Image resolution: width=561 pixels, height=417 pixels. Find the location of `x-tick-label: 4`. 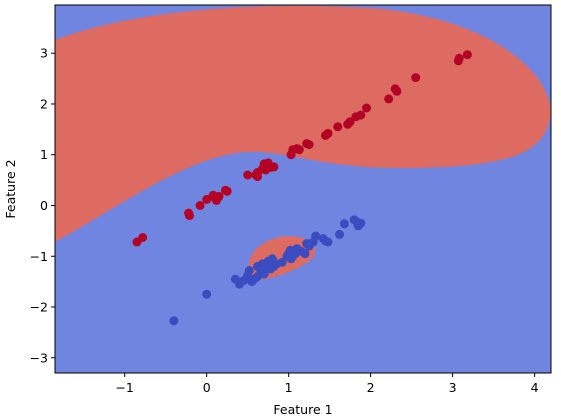

x-tick-label: 4 is located at coordinates (535, 387).